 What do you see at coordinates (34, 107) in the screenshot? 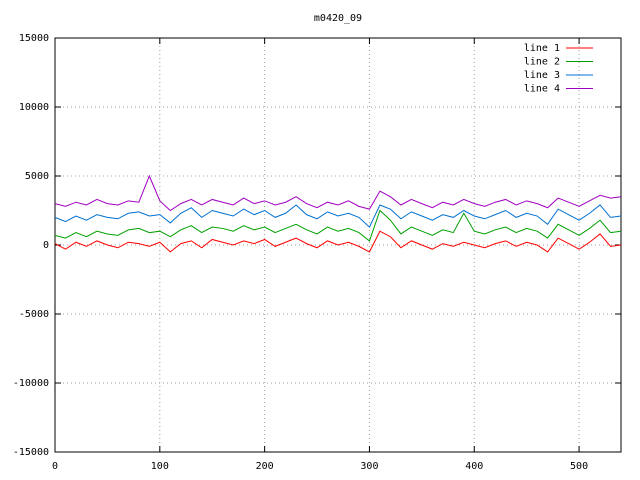
I see `y-tick-label: 10000` at bounding box center [34, 107].